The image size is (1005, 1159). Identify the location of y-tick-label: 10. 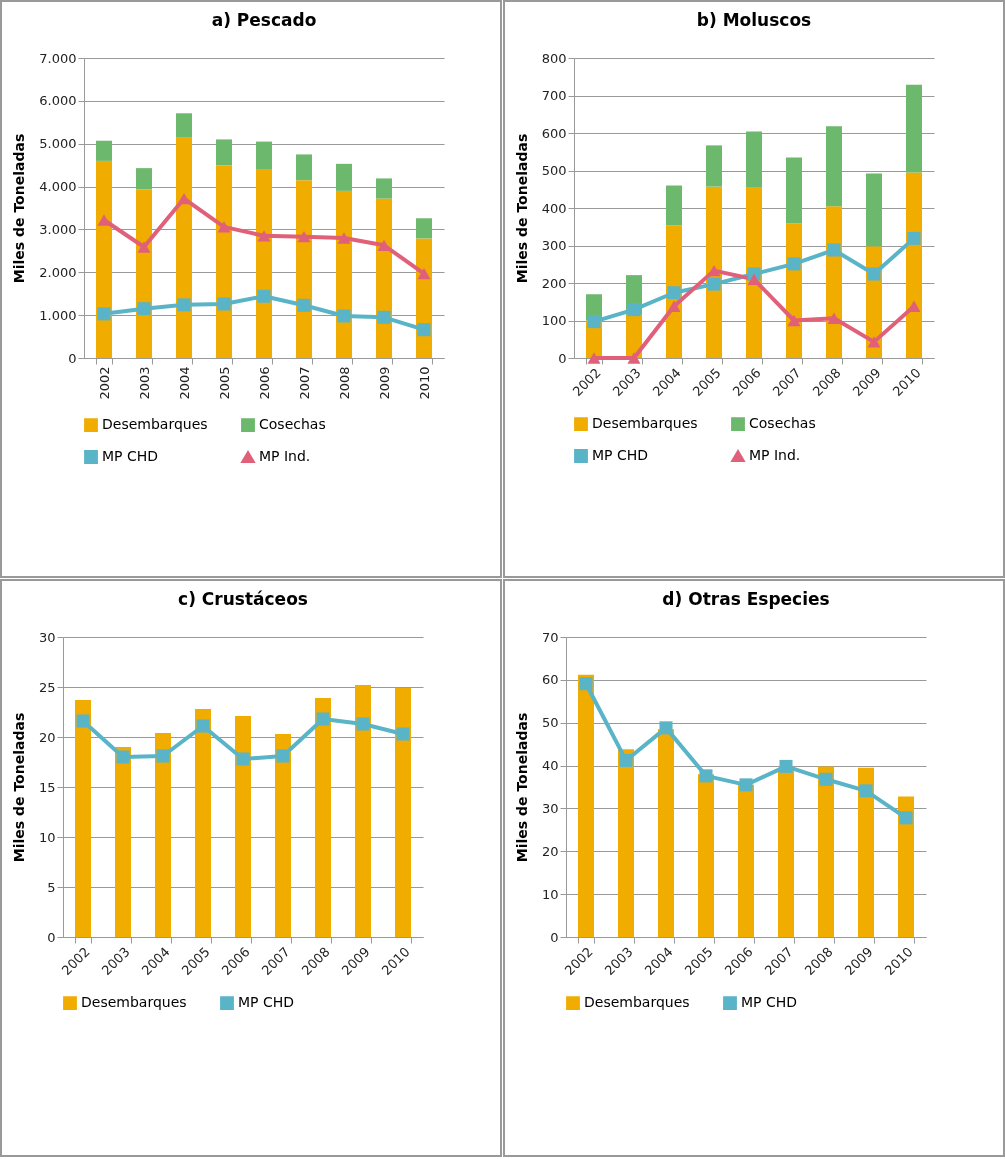
(47, 837).